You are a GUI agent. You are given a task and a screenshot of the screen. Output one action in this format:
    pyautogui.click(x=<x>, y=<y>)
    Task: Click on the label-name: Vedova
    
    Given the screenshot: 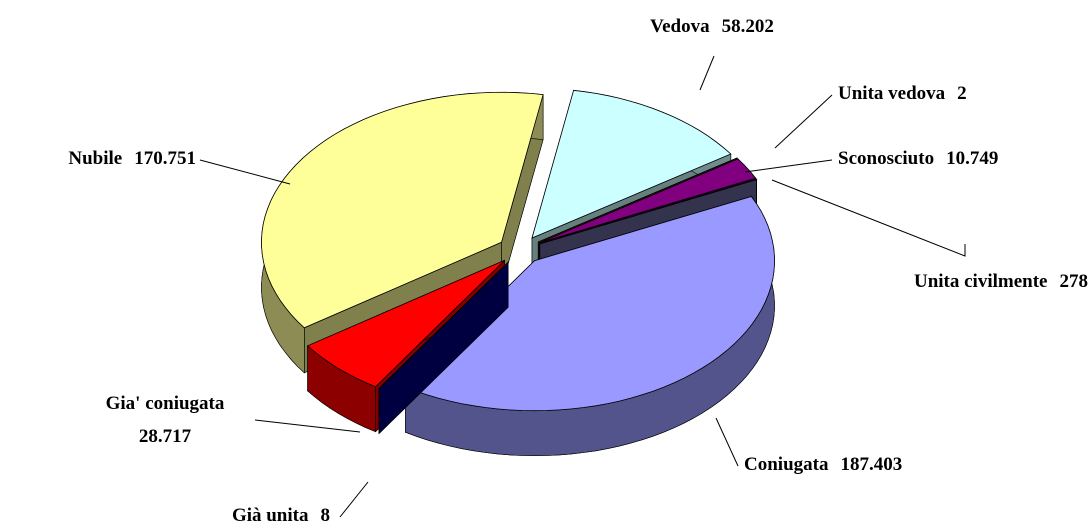 What is the action you would take?
    pyautogui.click(x=680, y=26)
    